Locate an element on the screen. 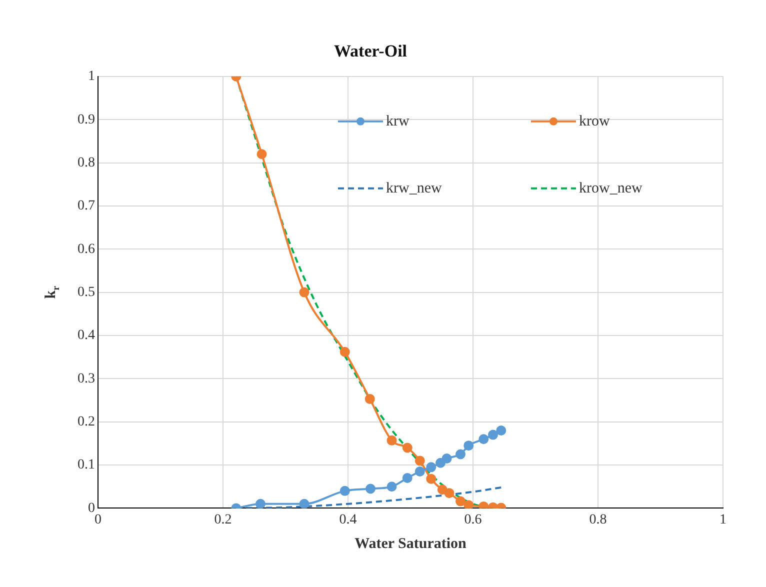 The image size is (766, 587). y-tick-label: 0 is located at coordinates (91, 508).